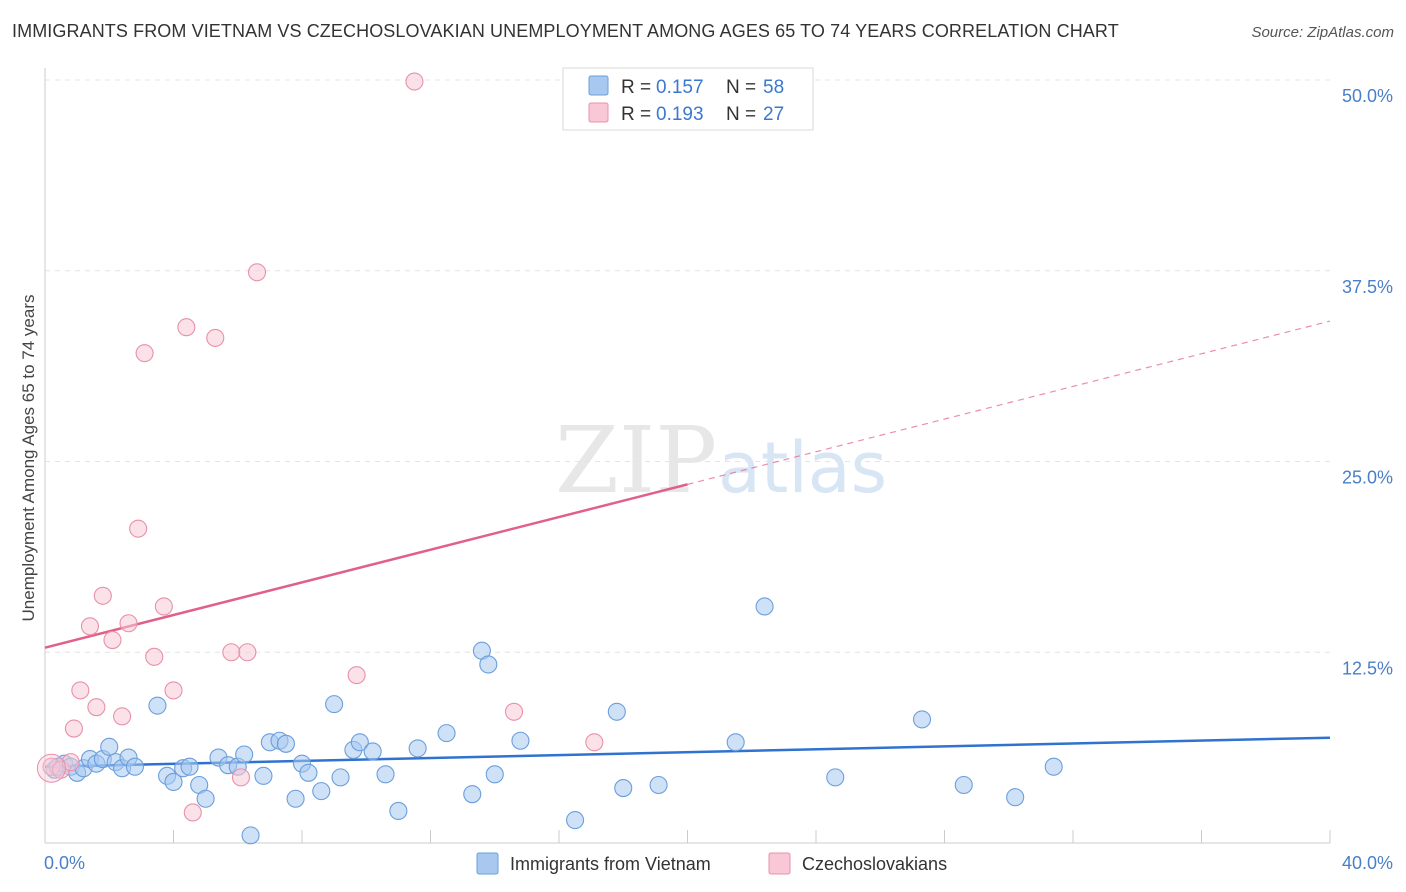 The image size is (1406, 892). What do you see at coordinates (874, 864) in the screenshot?
I see `bottom-legend-label-czech: Czechoslovakians` at bounding box center [874, 864].